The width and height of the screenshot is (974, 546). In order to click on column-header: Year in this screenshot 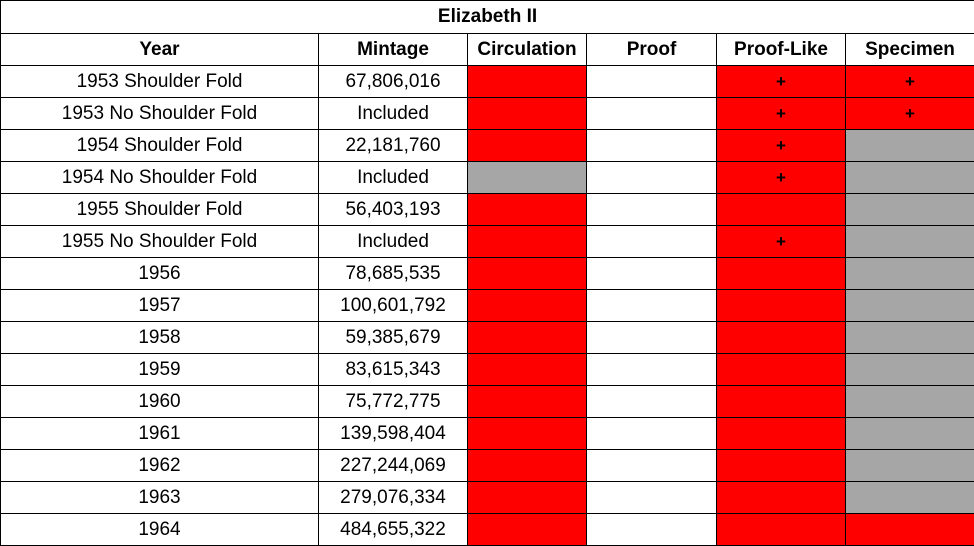, I will do `click(160, 50)`.